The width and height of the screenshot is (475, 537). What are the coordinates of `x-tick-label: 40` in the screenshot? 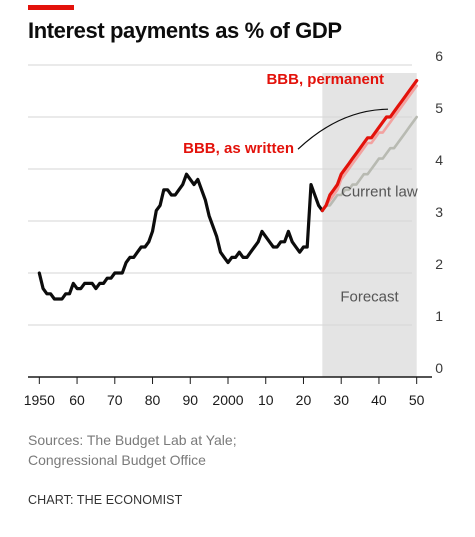 It's located at (379, 400).